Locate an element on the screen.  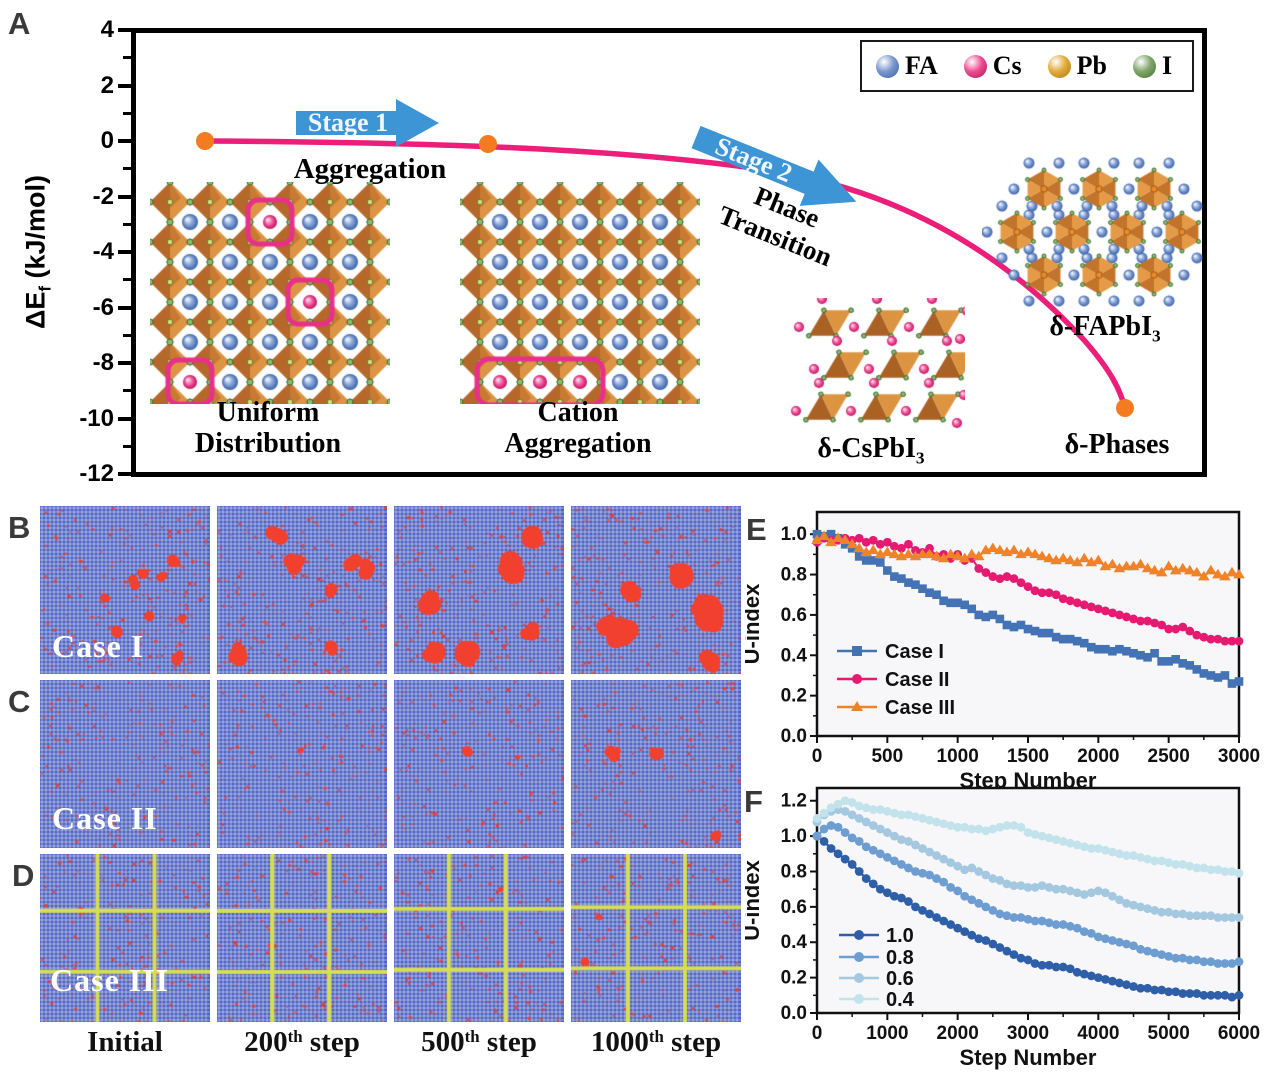
delta-cspbi3-structure is located at coordinates (877, 365).